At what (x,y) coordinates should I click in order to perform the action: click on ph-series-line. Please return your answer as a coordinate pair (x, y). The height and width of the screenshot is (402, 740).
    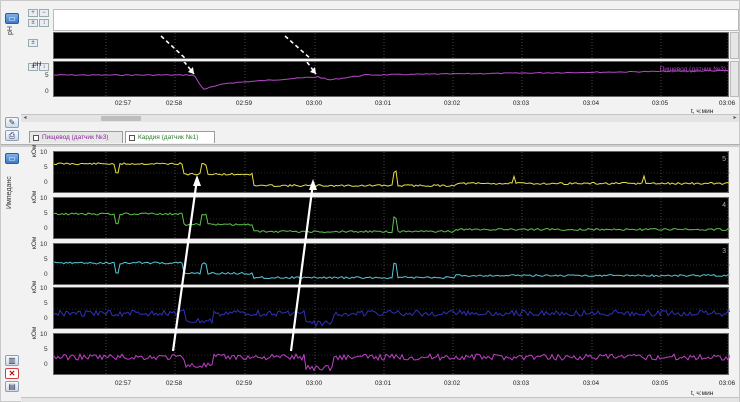
    Looking at the image, I should click on (392, 79).